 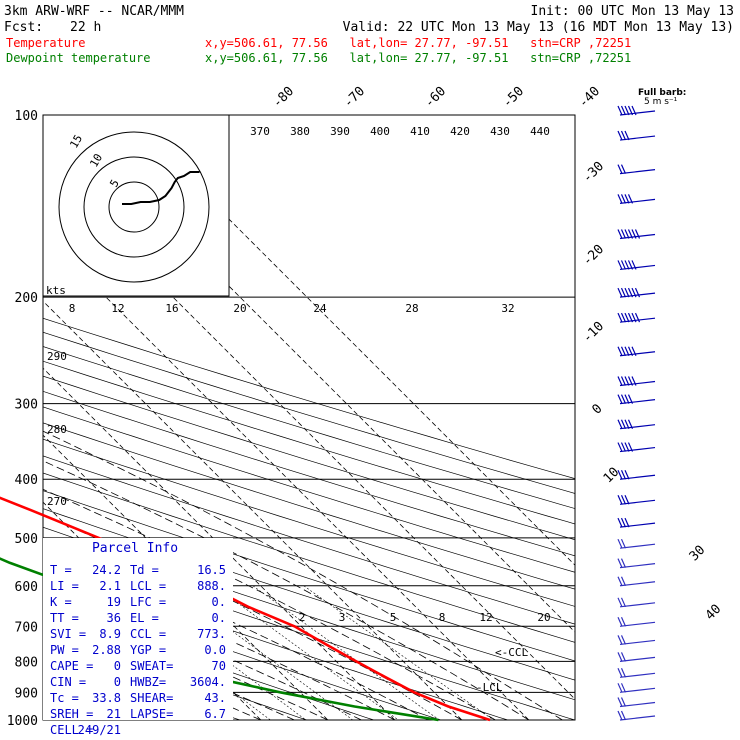 What do you see at coordinates (714, 613) in the screenshot?
I see `isotherm-label: 40` at bounding box center [714, 613].